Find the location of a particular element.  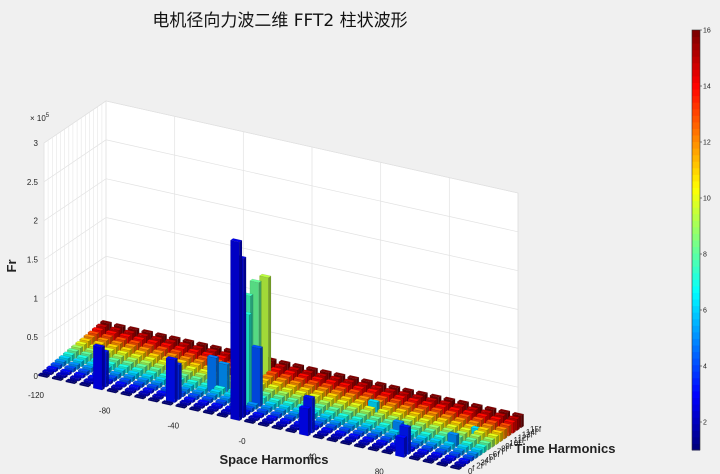

y-tick-label: 0 is located at coordinates (470, 470).